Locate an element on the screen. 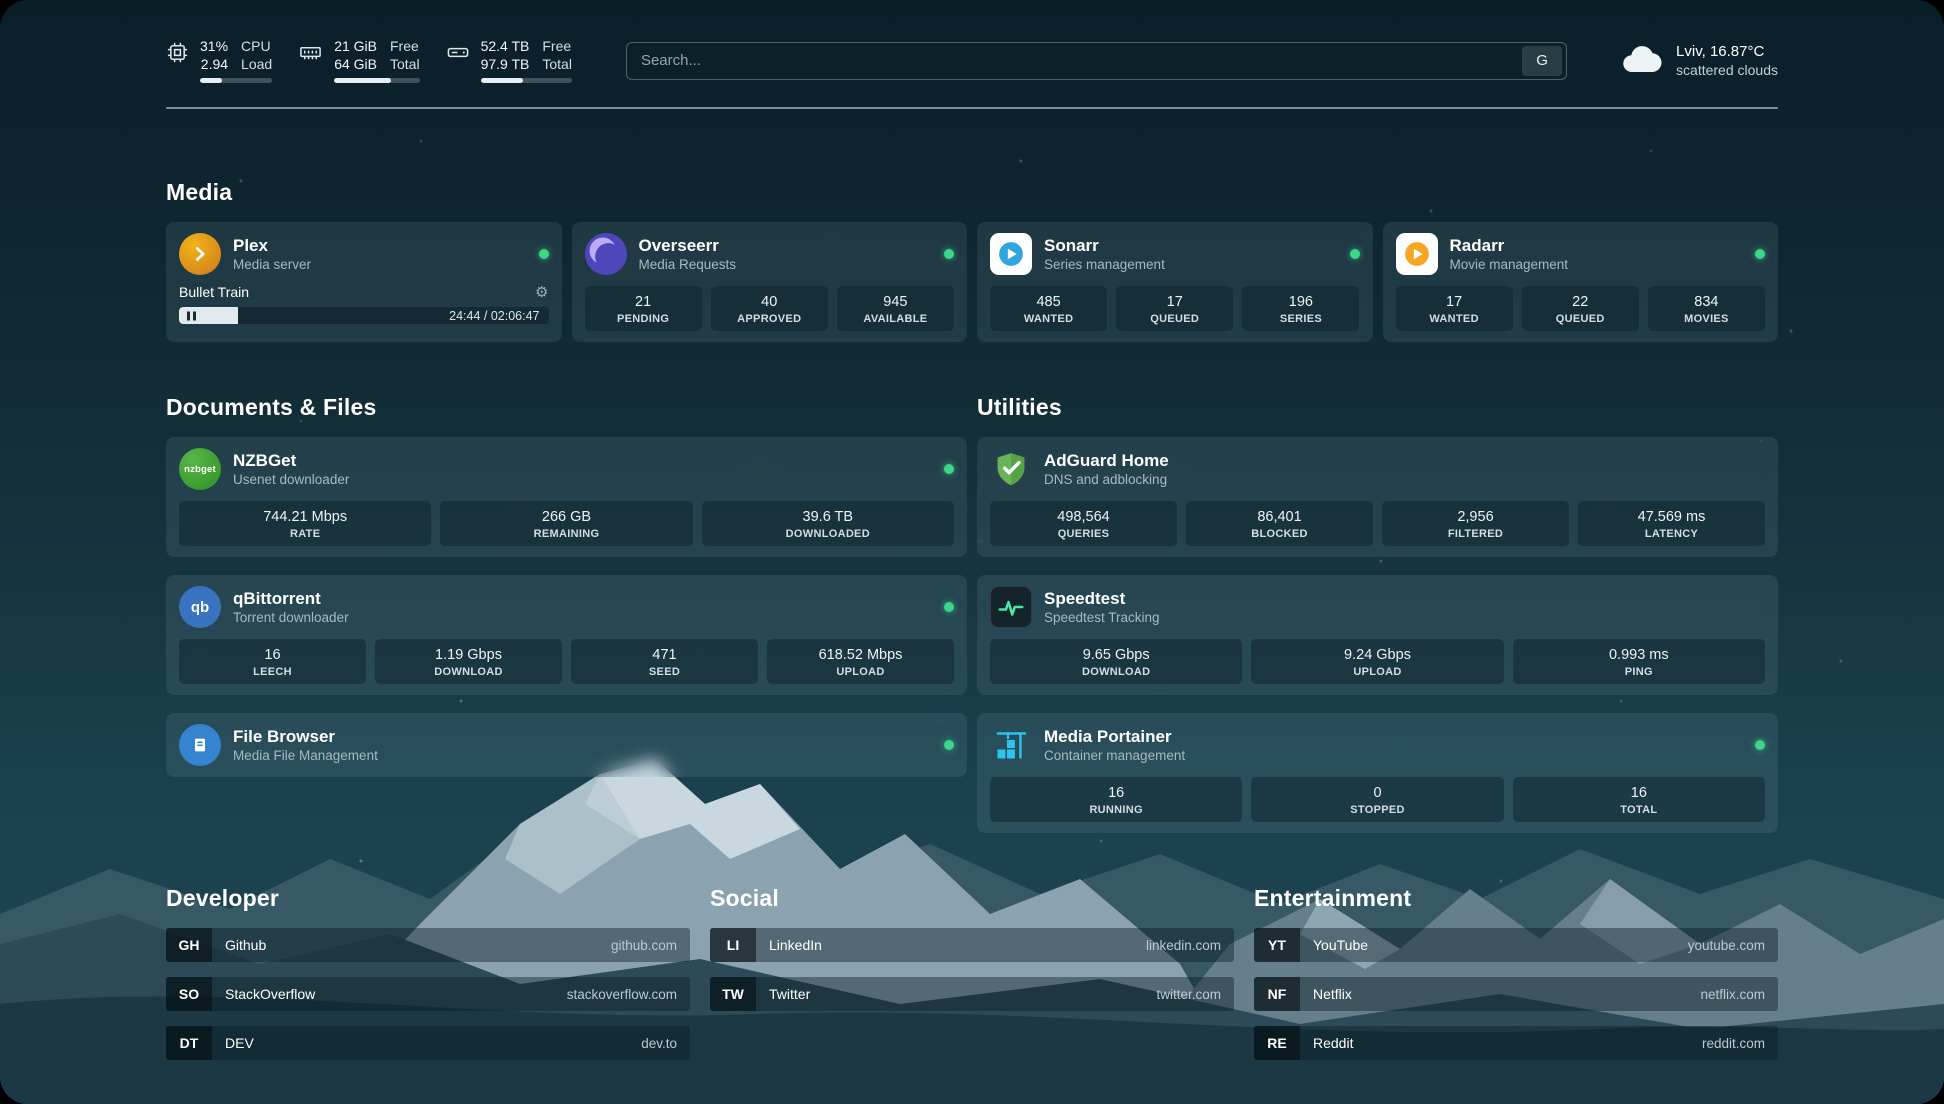  service-name: Plex is located at coordinates (250, 245).